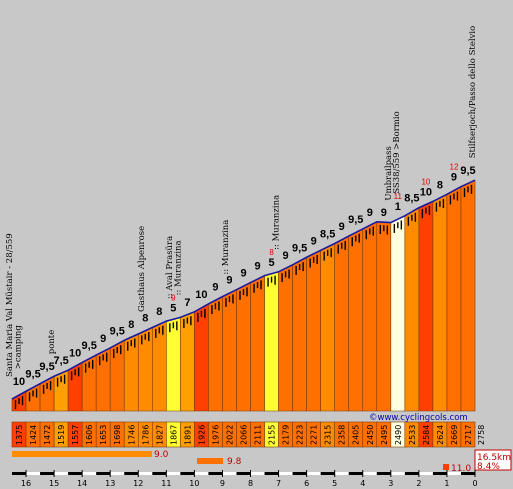 This screenshot has height=489, width=513. What do you see at coordinates (234, 462) in the screenshot?
I see `steepest-section-label: 9.8` at bounding box center [234, 462].